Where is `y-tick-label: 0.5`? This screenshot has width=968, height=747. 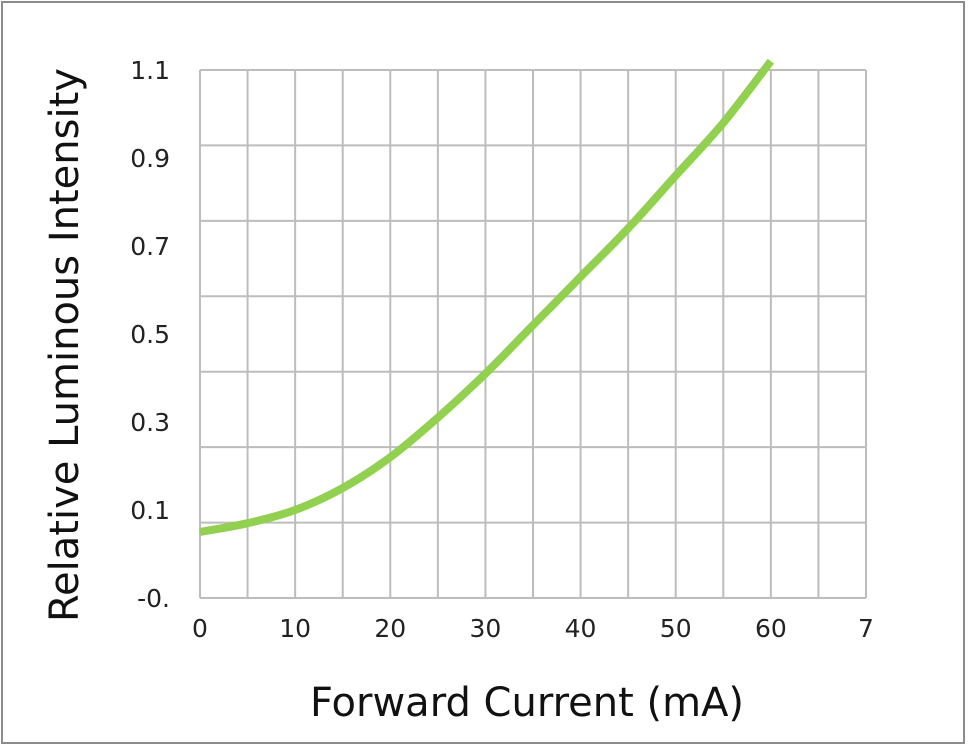
y-tick-label: 0.5 is located at coordinates (150, 334).